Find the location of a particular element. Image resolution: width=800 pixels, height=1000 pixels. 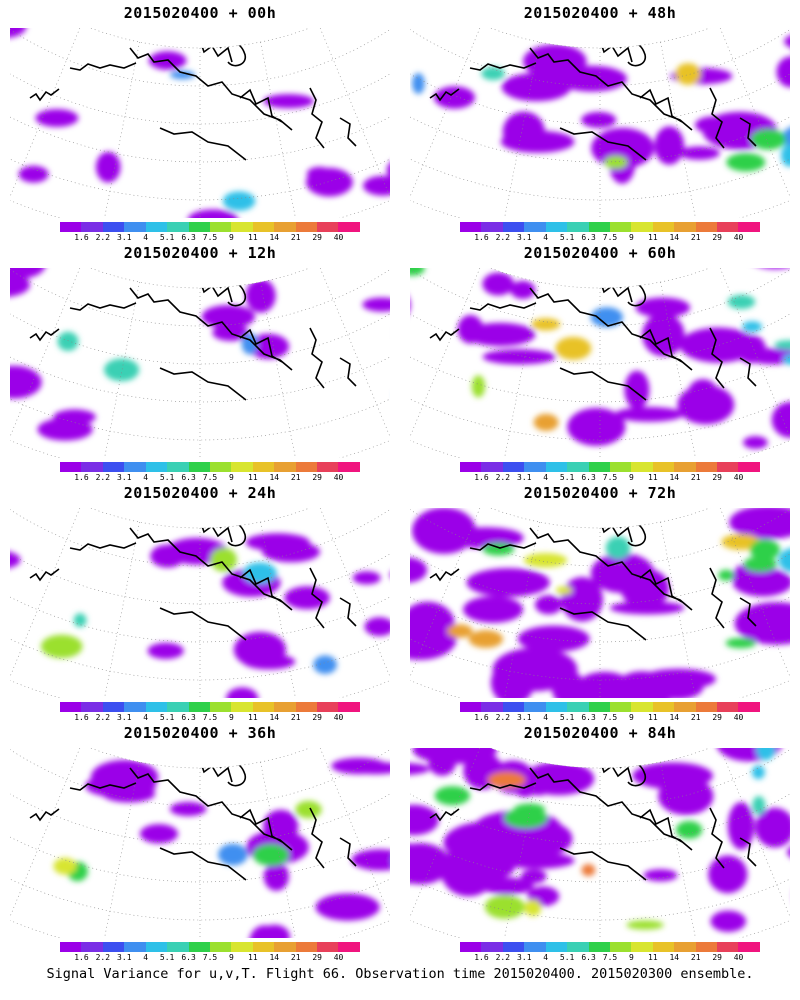

colorbar-label: 29 is located at coordinates (317, 957).